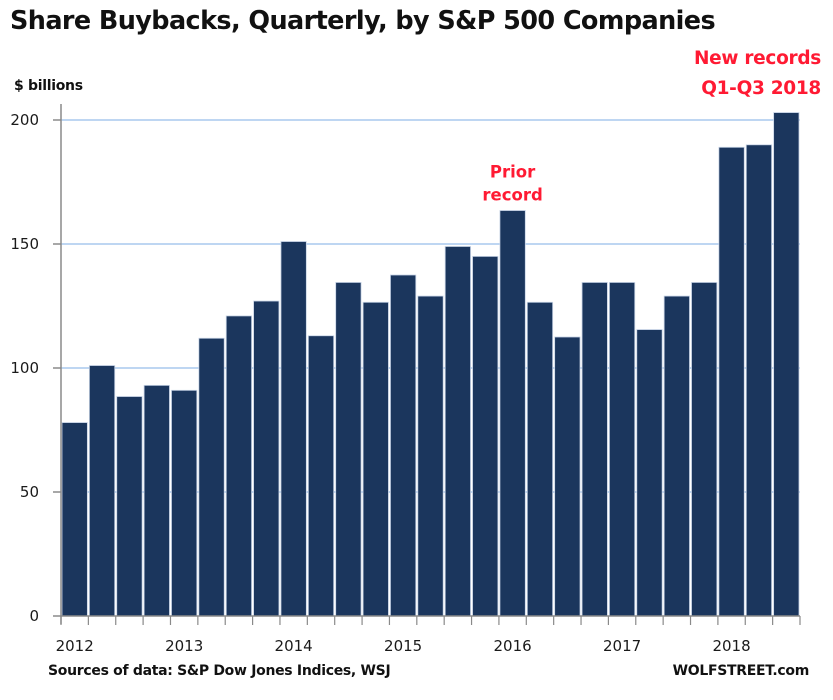  What do you see at coordinates (74, 519) in the screenshot?
I see `bar-2012-q1` at bounding box center [74, 519].